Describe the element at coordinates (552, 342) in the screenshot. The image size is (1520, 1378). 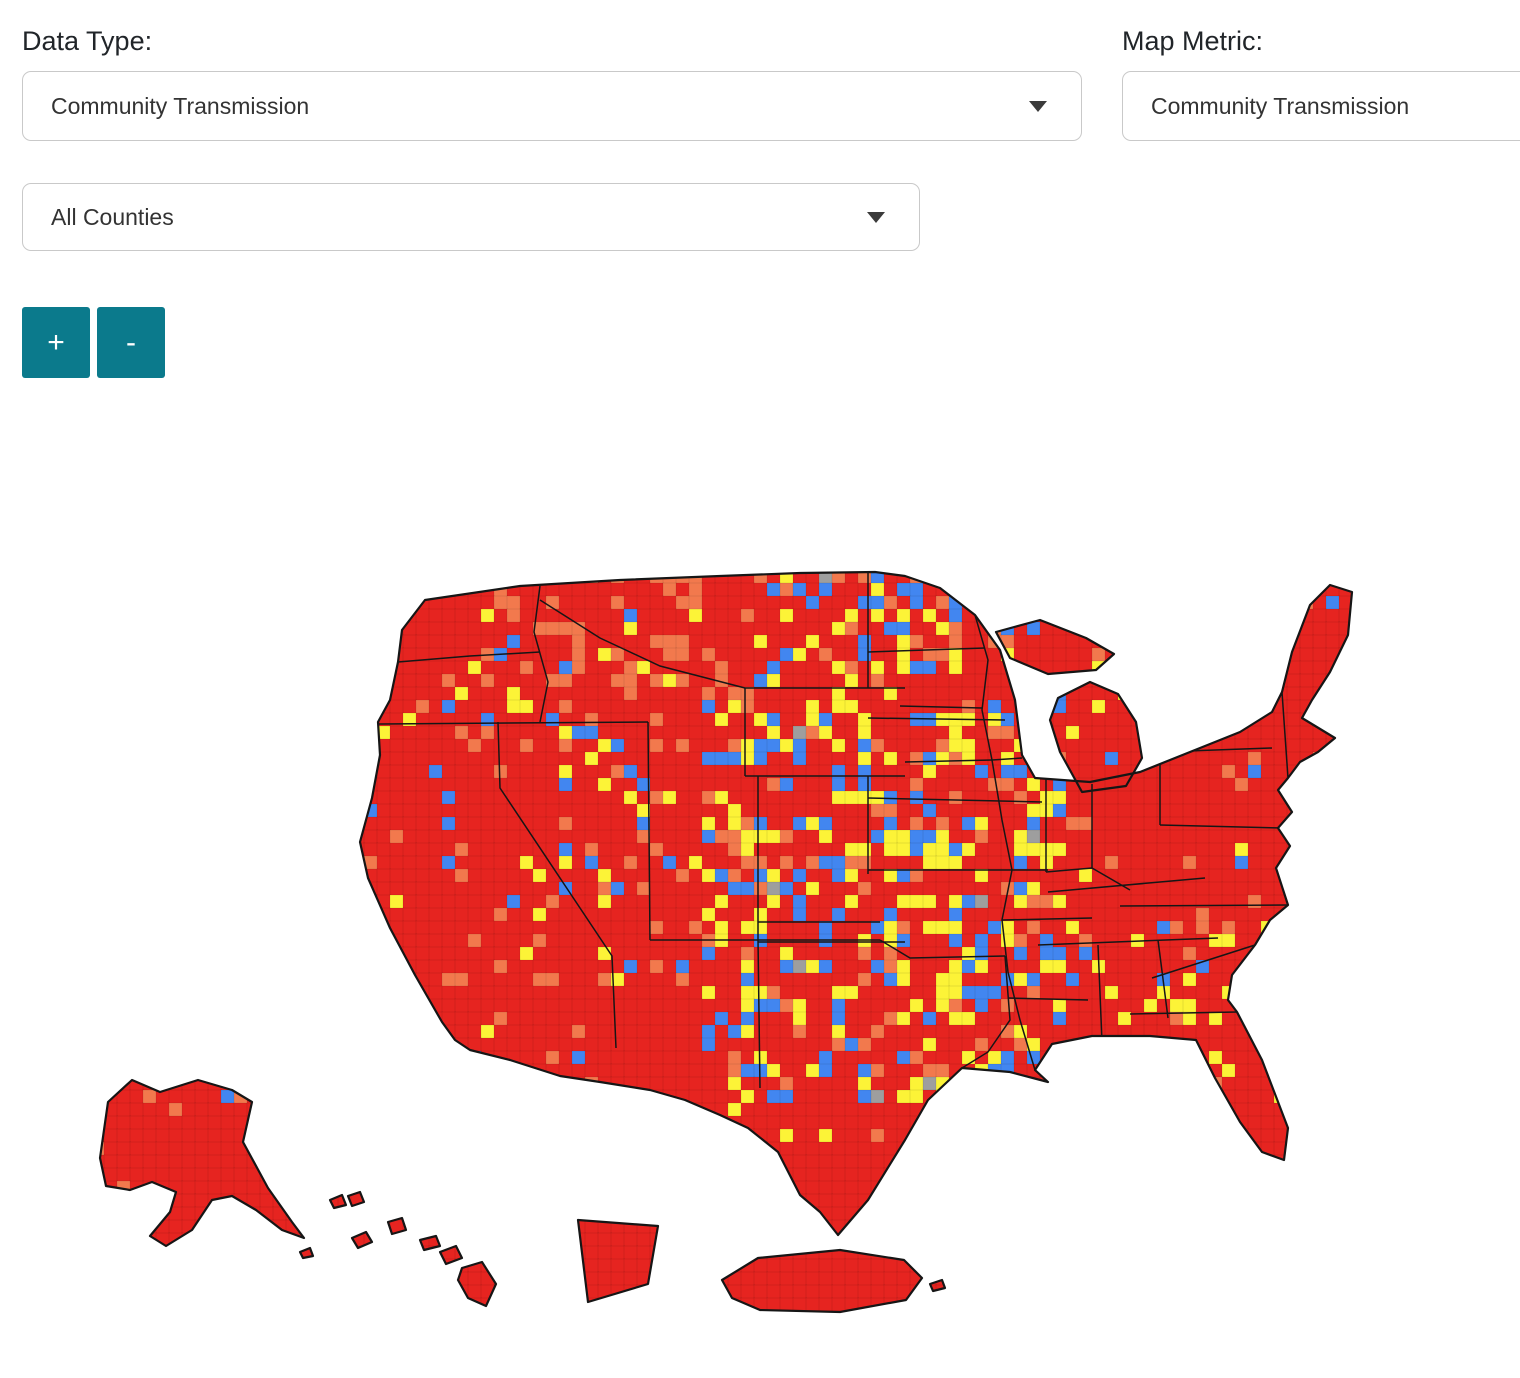
I see `zoom-controls: + -` at that location.